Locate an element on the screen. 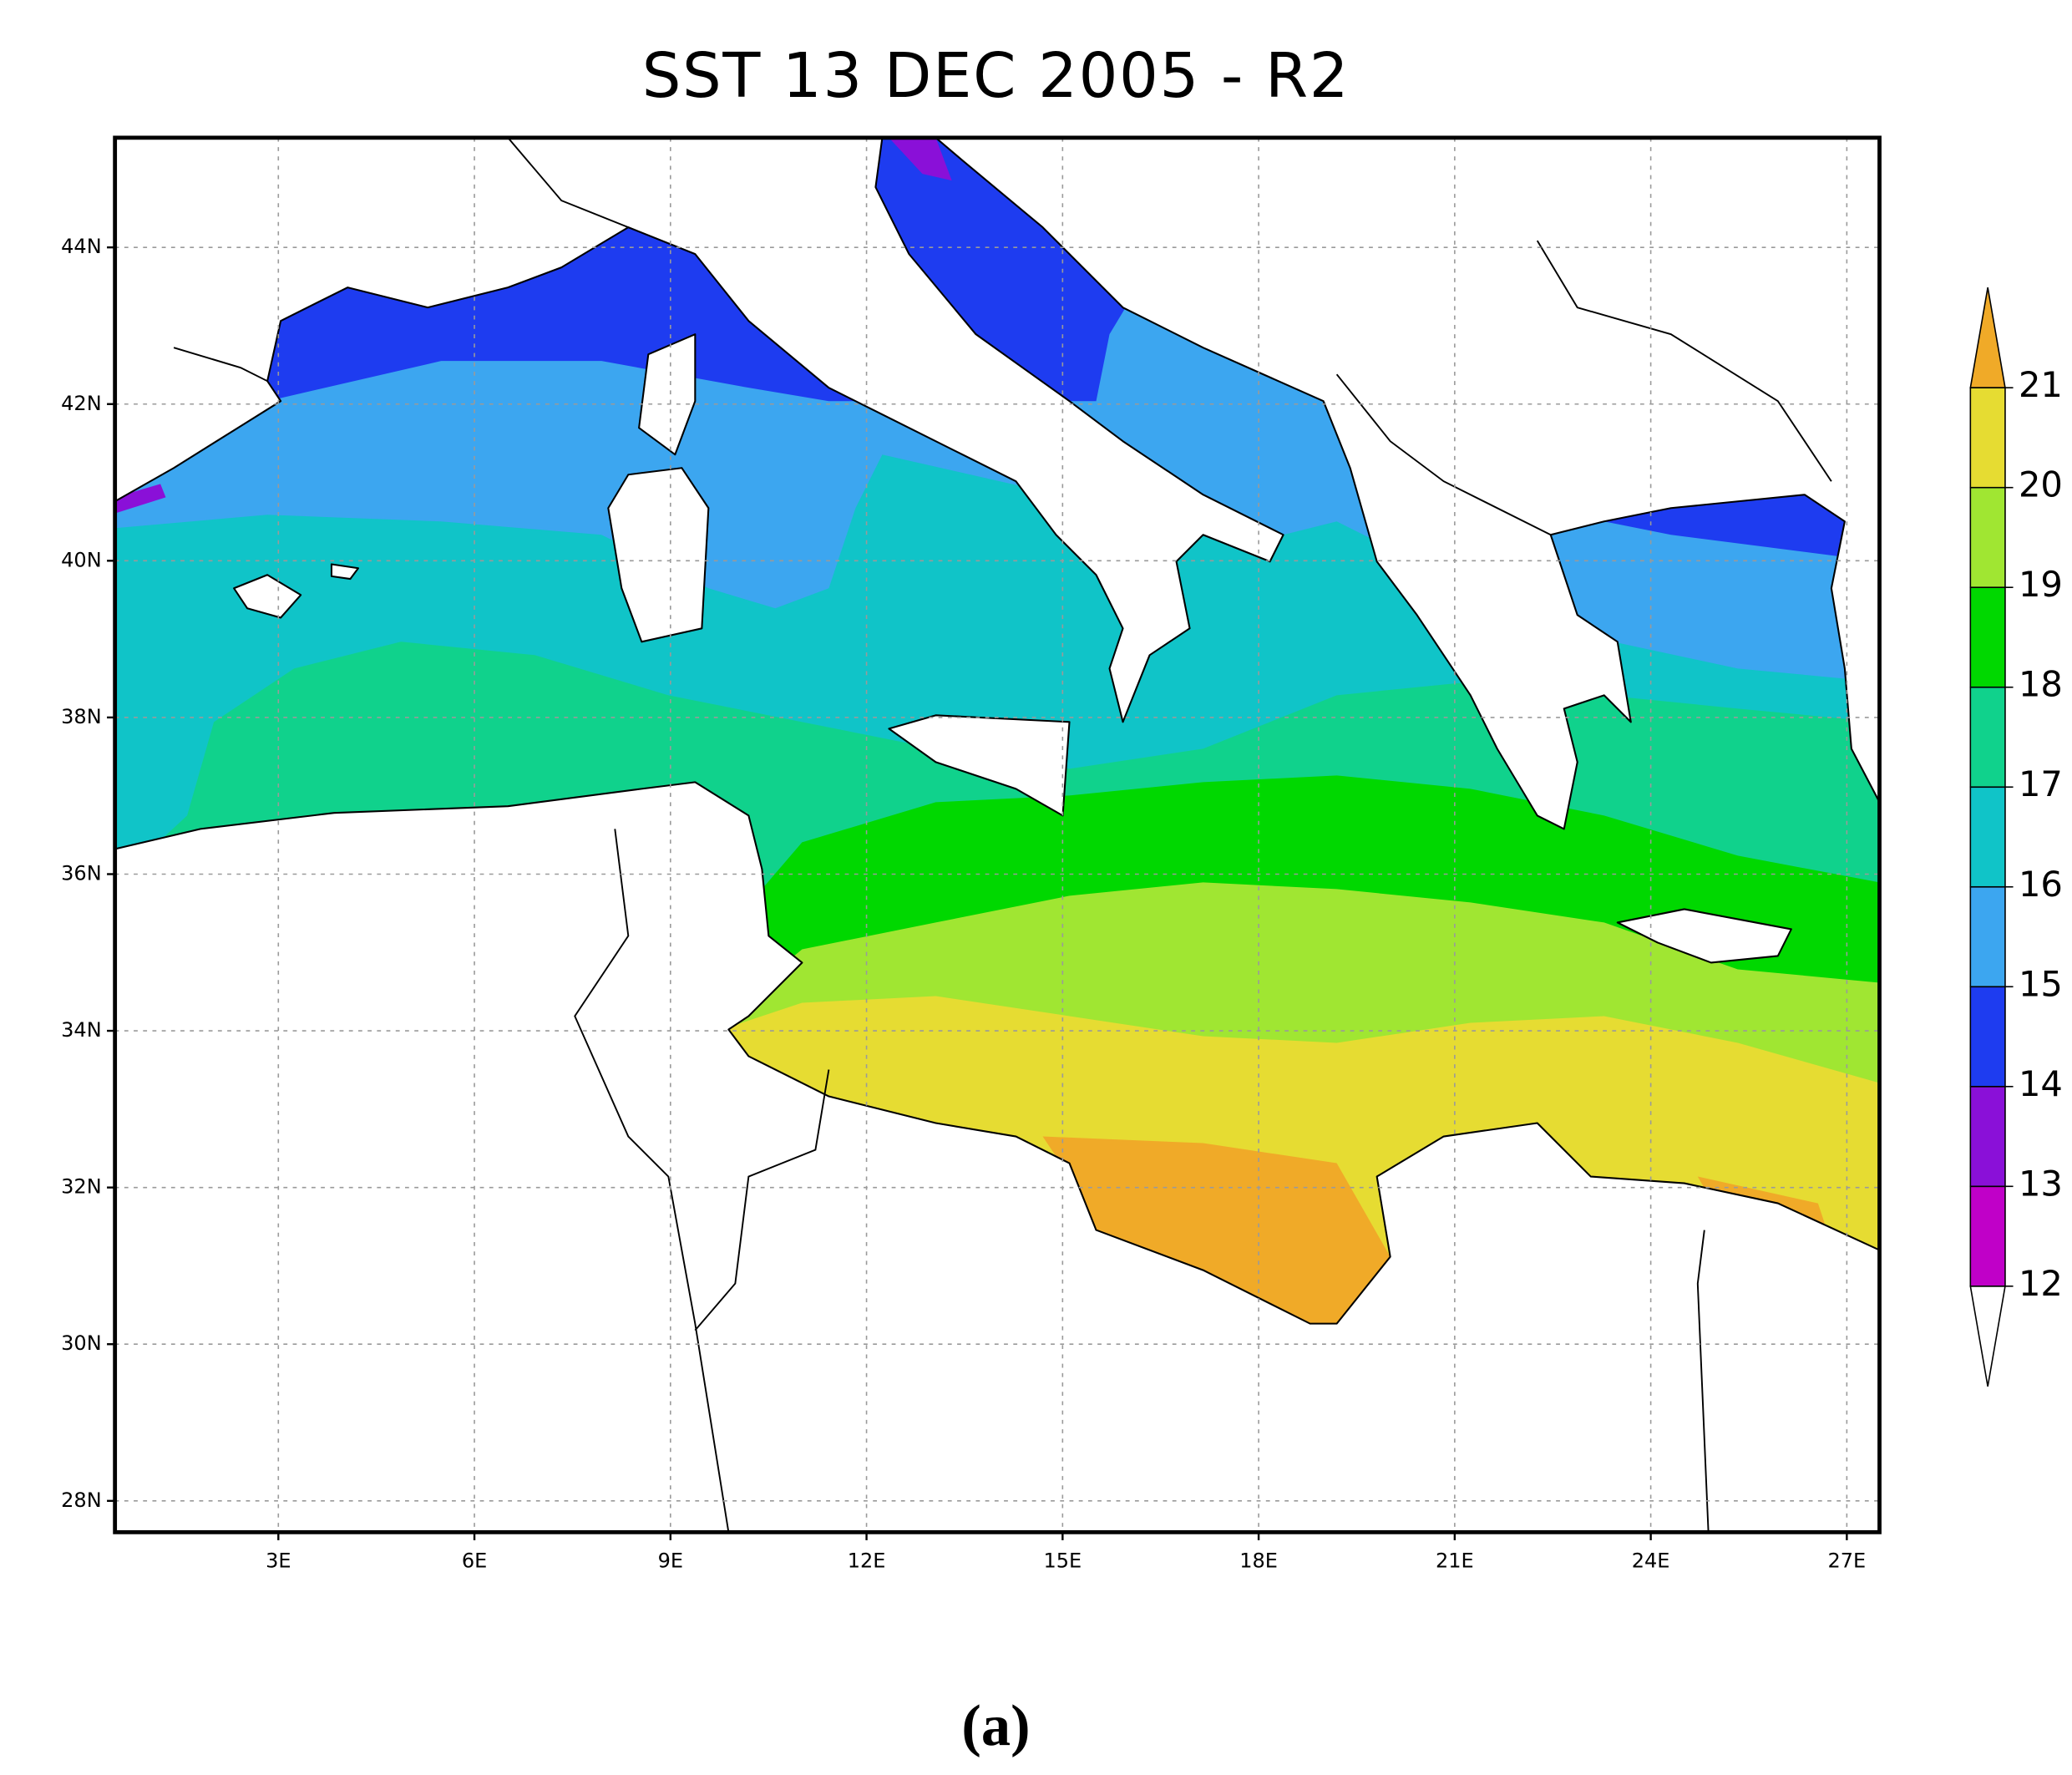 The height and width of the screenshot is (1775, 2072). y-tick-label: 32N is located at coordinates (81, 1187).